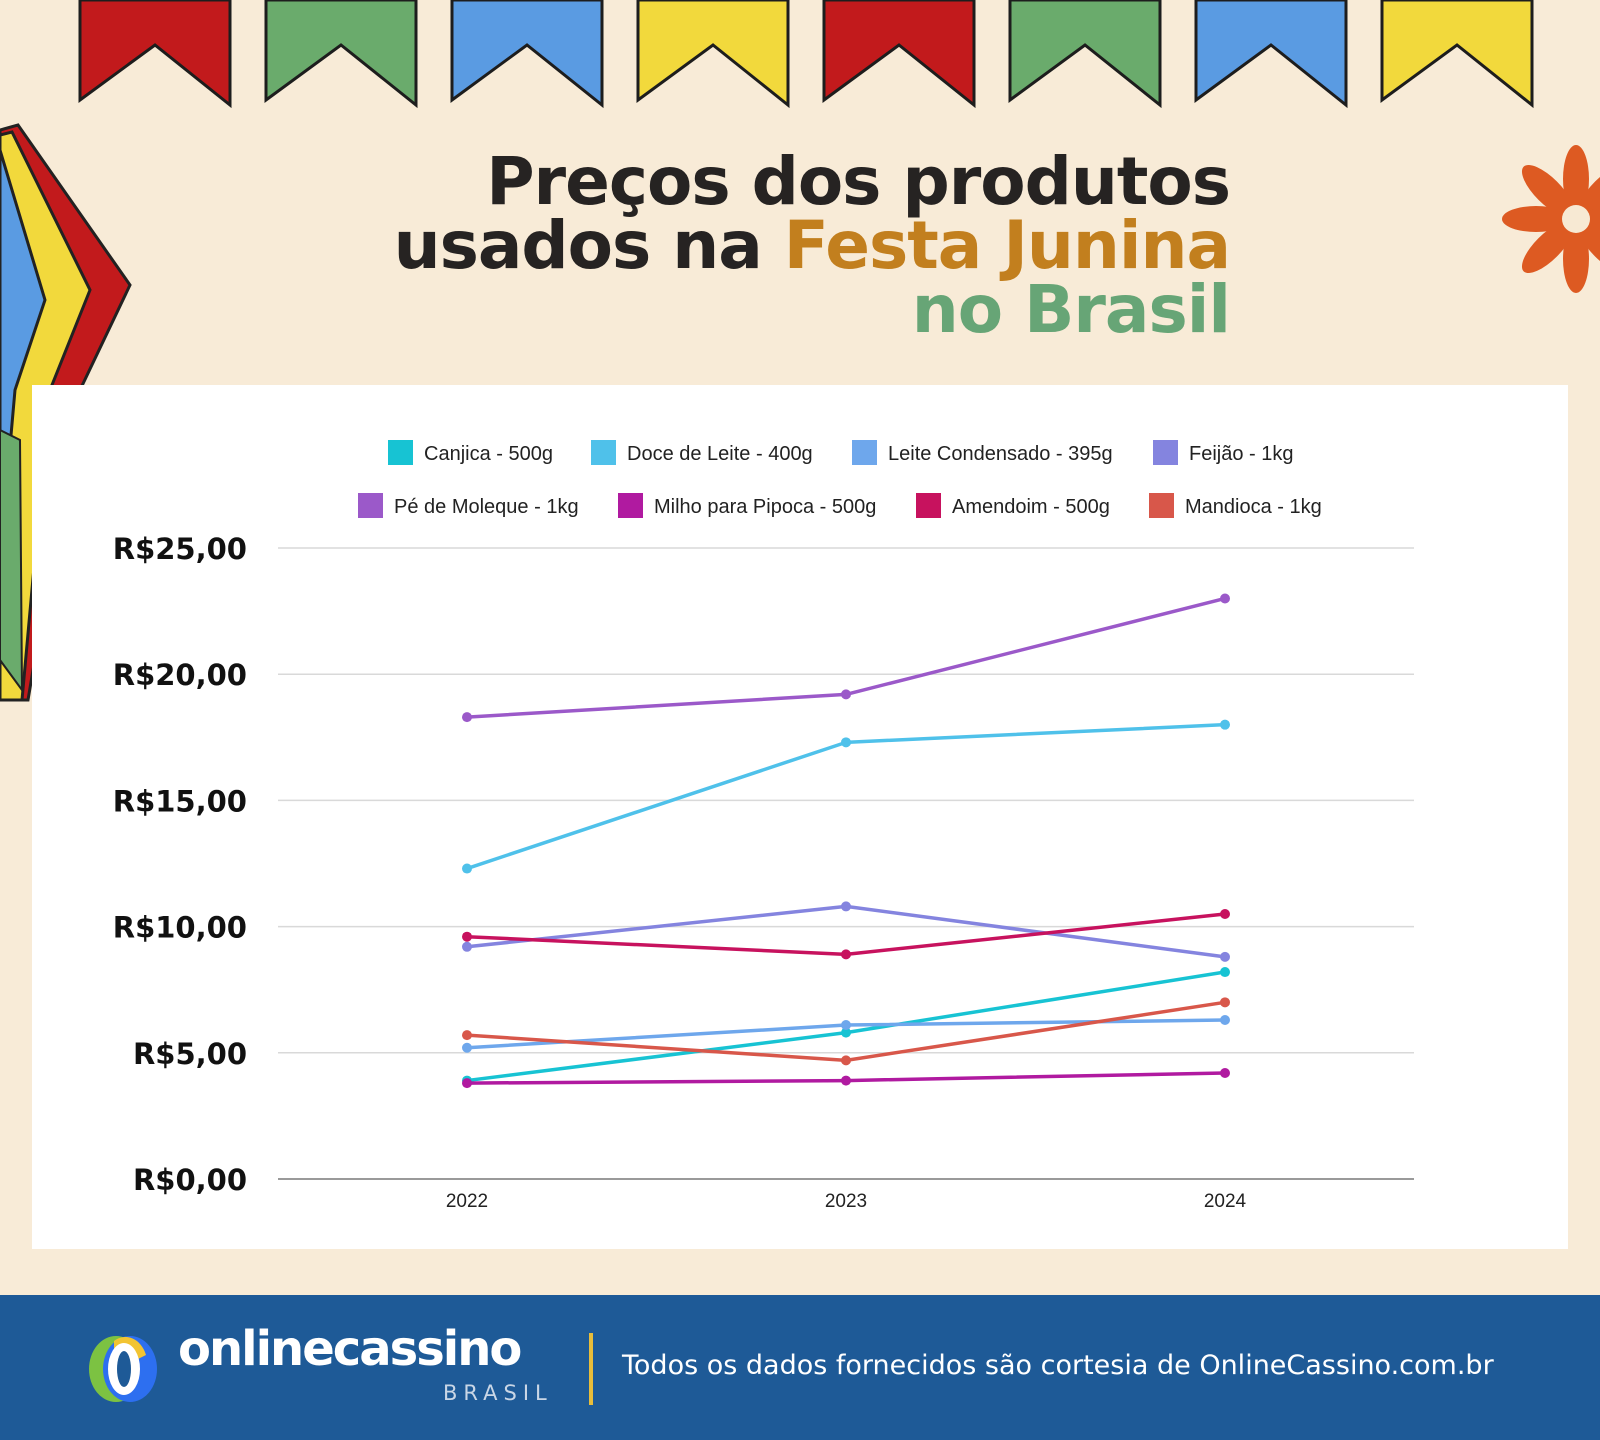 Image resolution: width=1600 pixels, height=1440 pixels. Describe the element at coordinates (488, 454) in the screenshot. I see `legend-label: Canjica - 500g` at that location.